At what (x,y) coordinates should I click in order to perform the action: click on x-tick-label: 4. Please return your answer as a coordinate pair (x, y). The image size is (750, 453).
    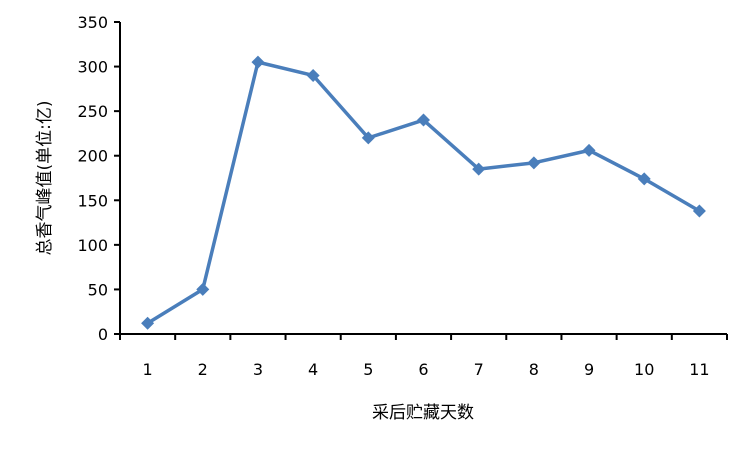
    Looking at the image, I should click on (313, 369).